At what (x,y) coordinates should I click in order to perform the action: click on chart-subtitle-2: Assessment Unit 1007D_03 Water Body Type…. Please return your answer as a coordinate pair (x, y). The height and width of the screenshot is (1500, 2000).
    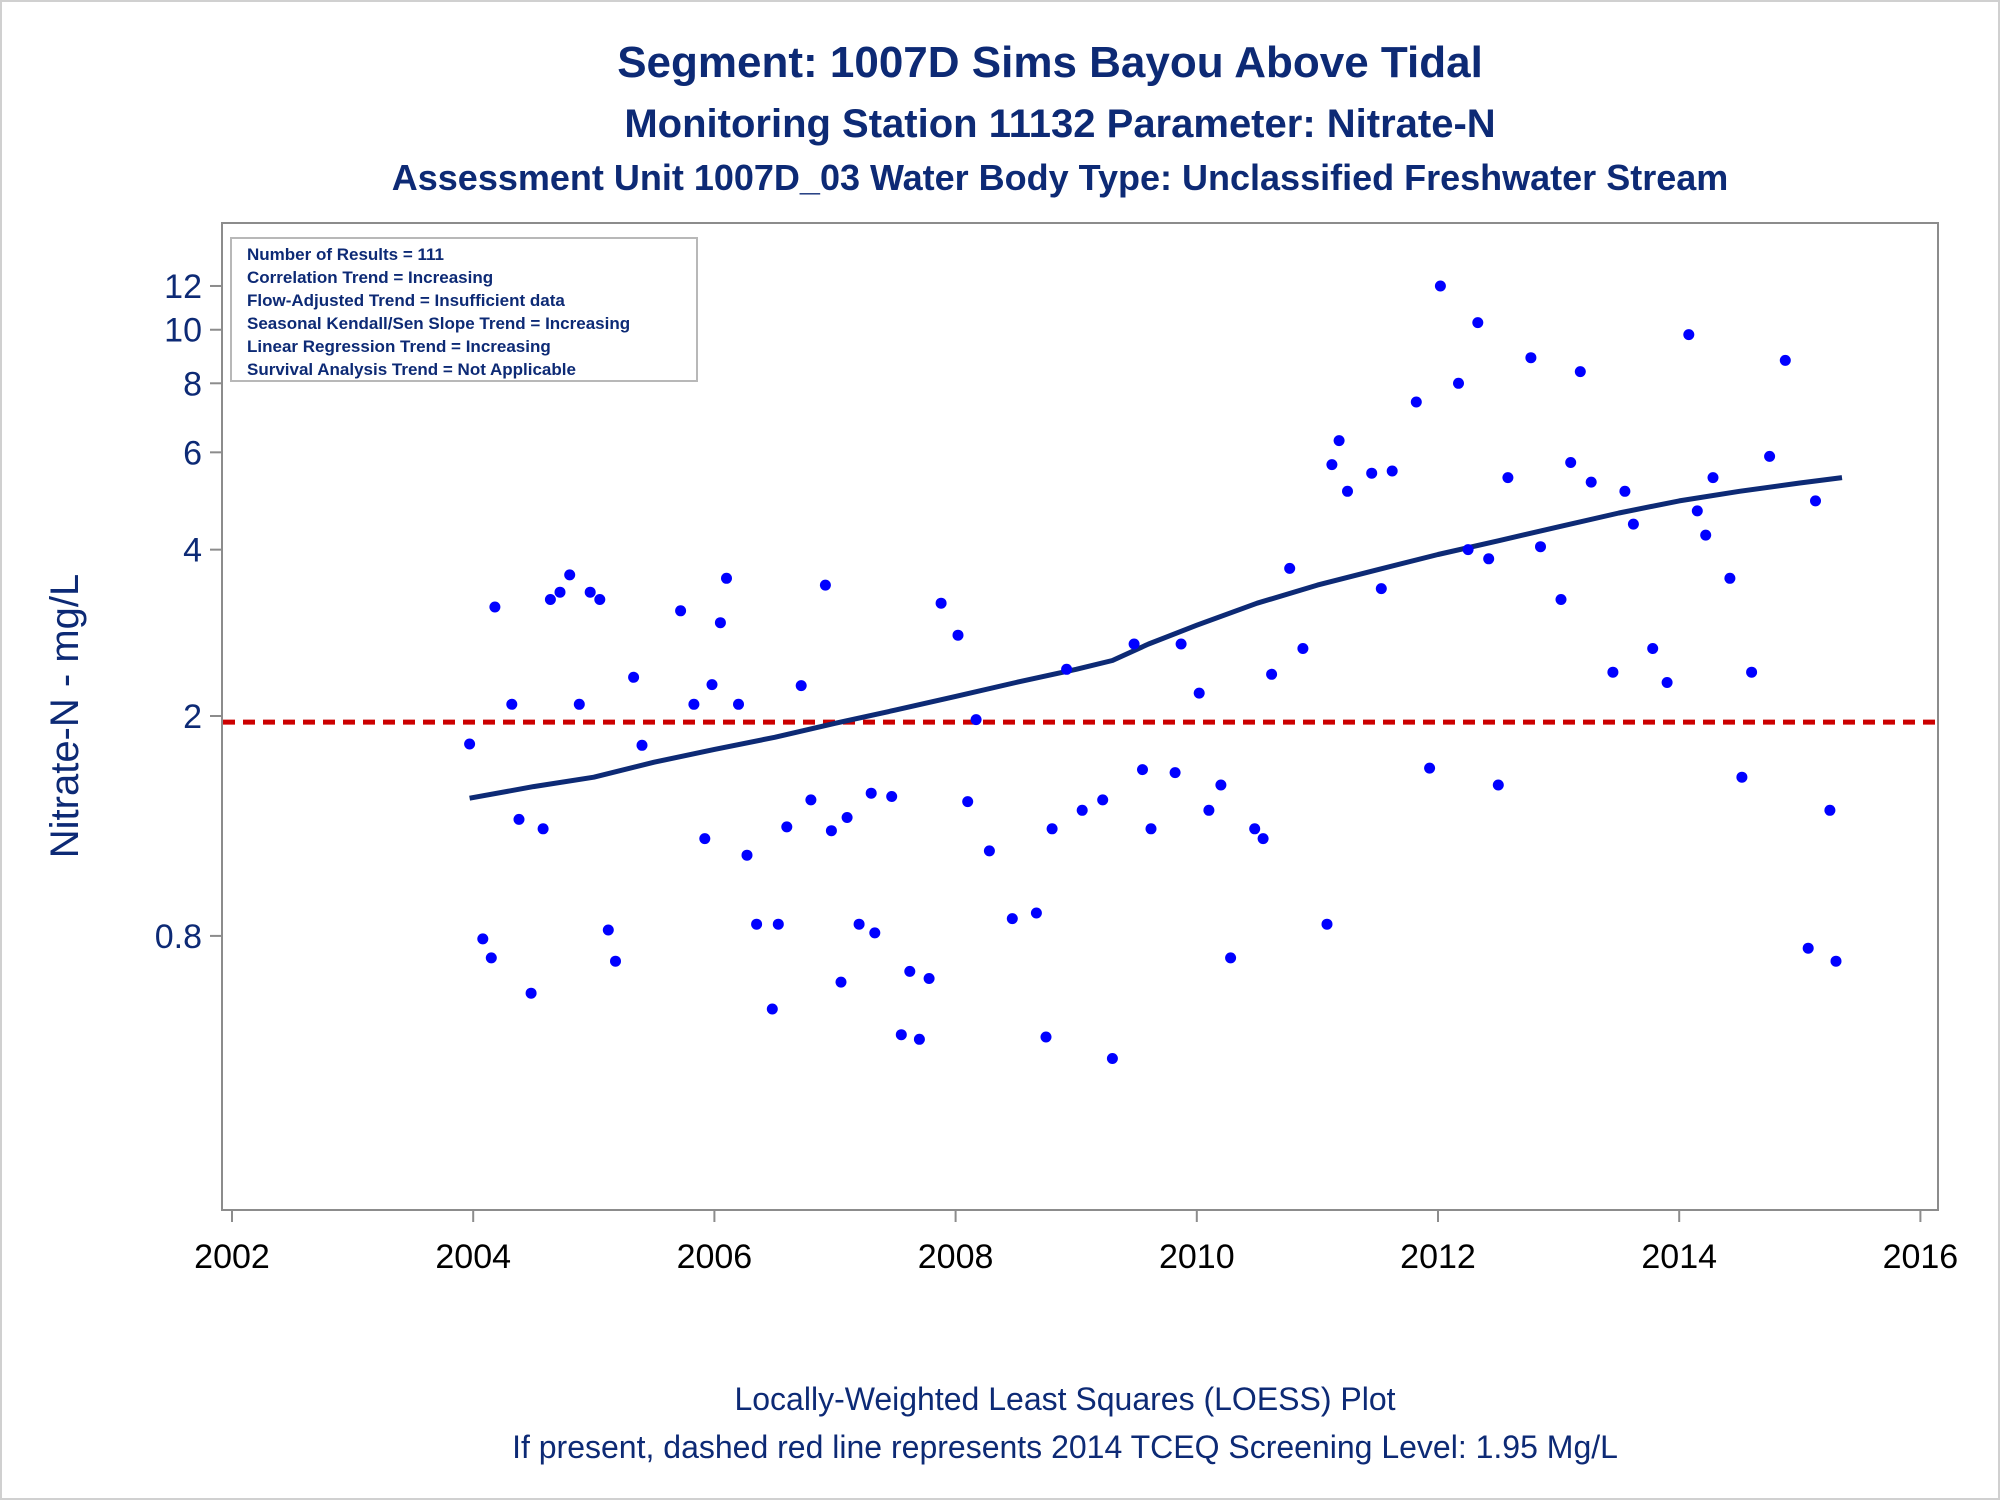
    Looking at the image, I should click on (1060, 177).